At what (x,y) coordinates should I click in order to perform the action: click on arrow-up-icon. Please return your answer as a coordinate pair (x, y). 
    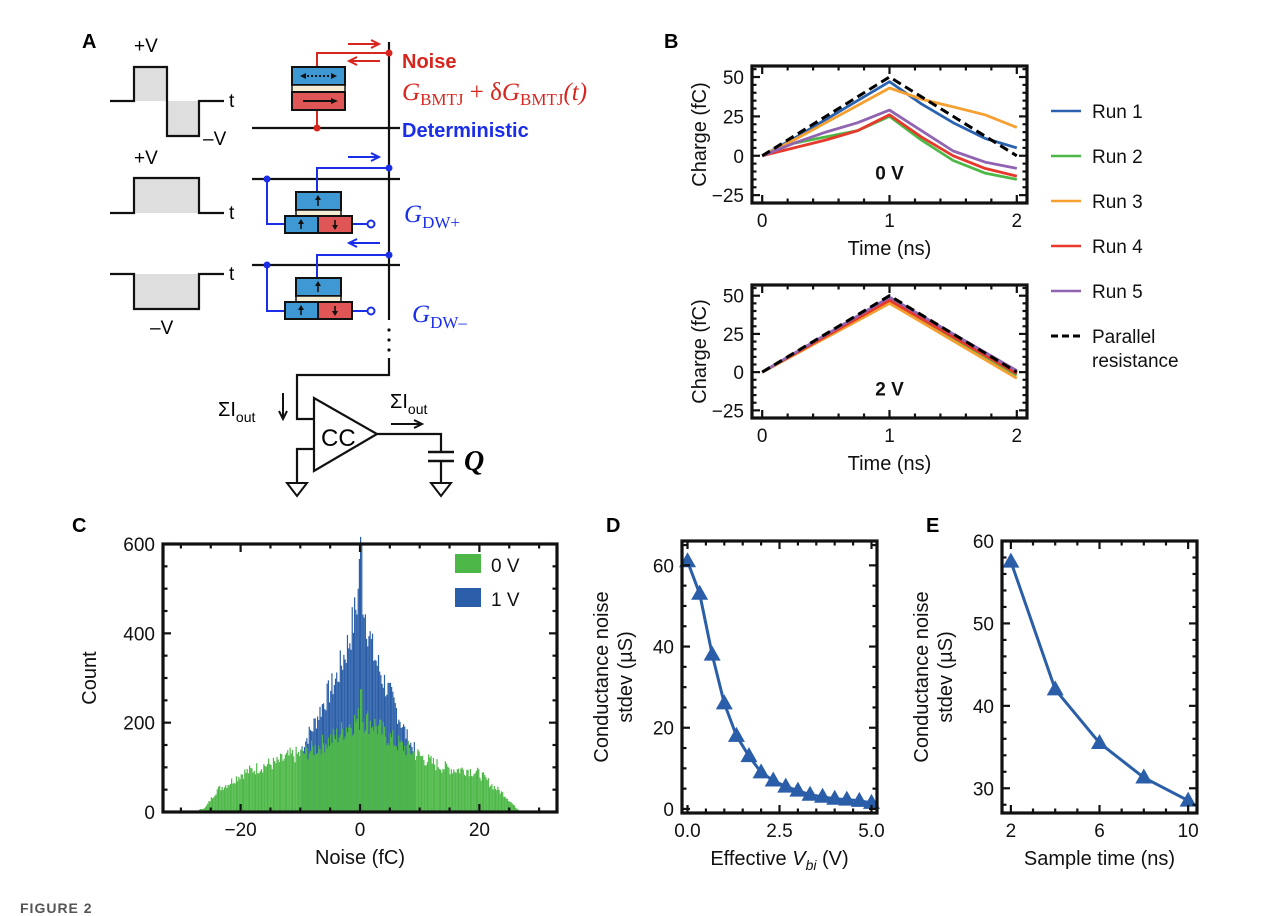
    Looking at the image, I should click on (301, 307).